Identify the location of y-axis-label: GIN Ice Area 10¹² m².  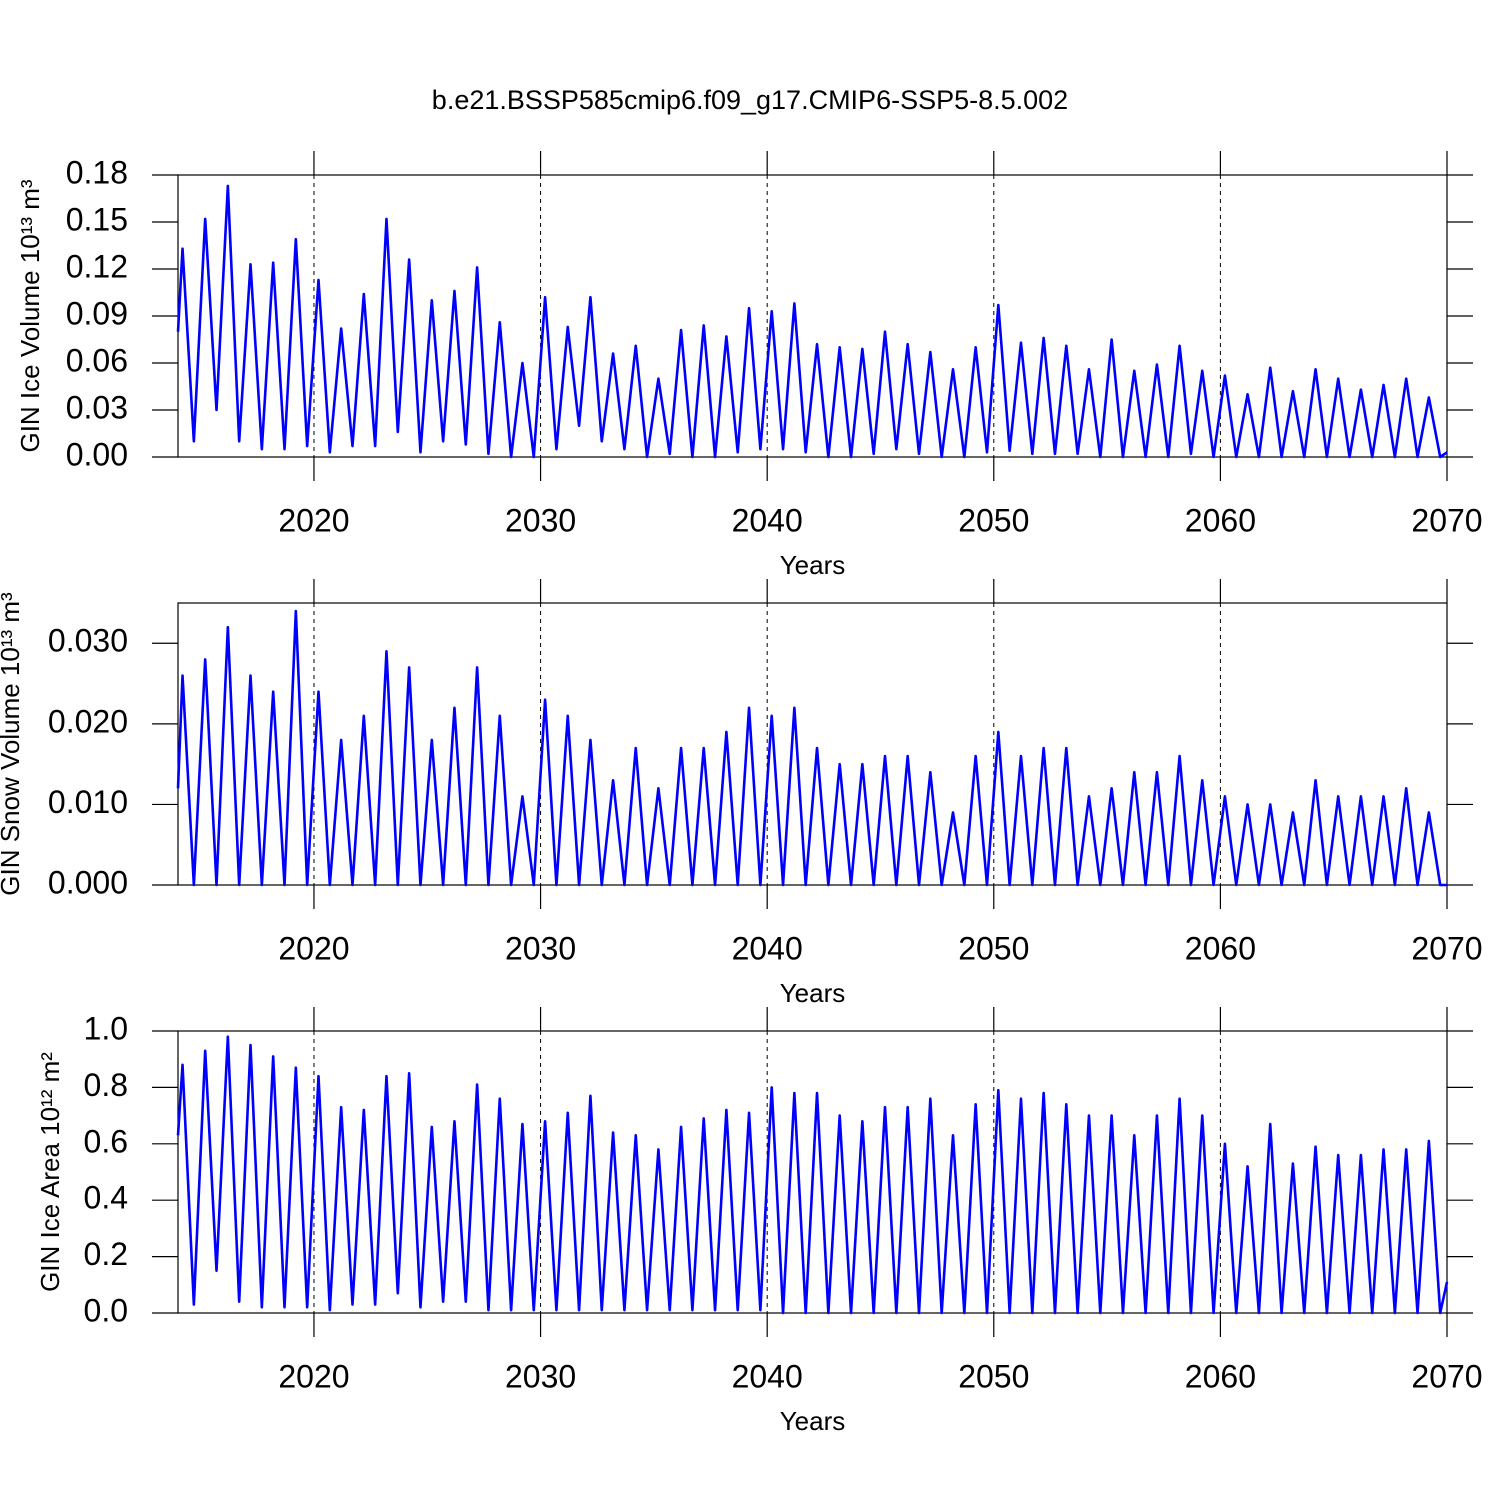
(50, 1172).